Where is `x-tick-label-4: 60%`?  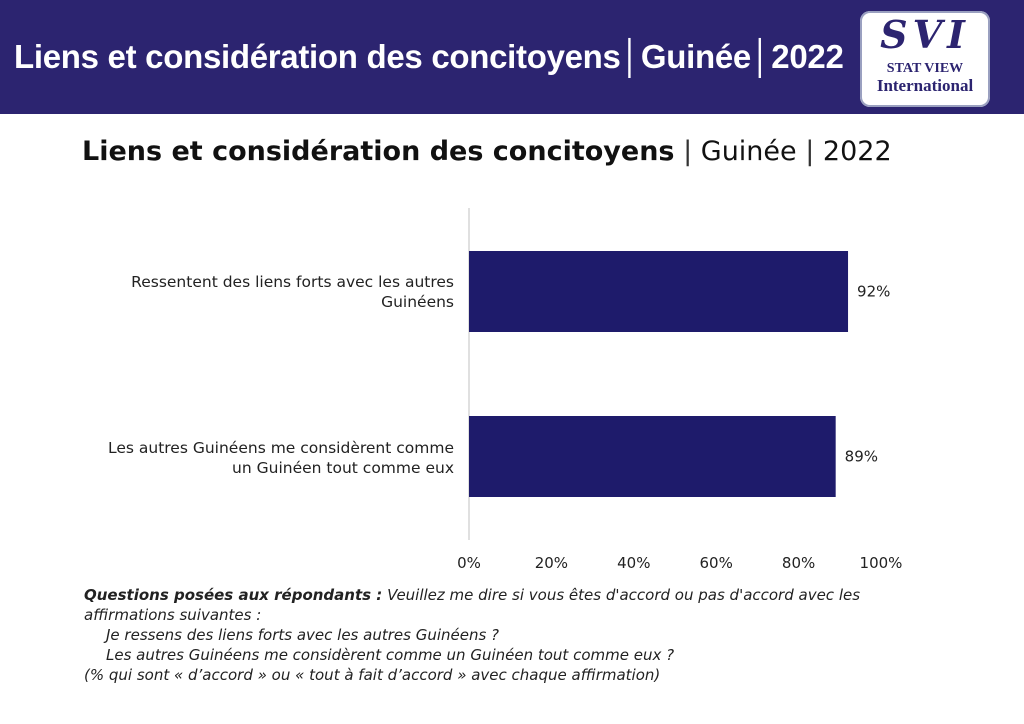
x-tick-label-4: 60% is located at coordinates (716, 563).